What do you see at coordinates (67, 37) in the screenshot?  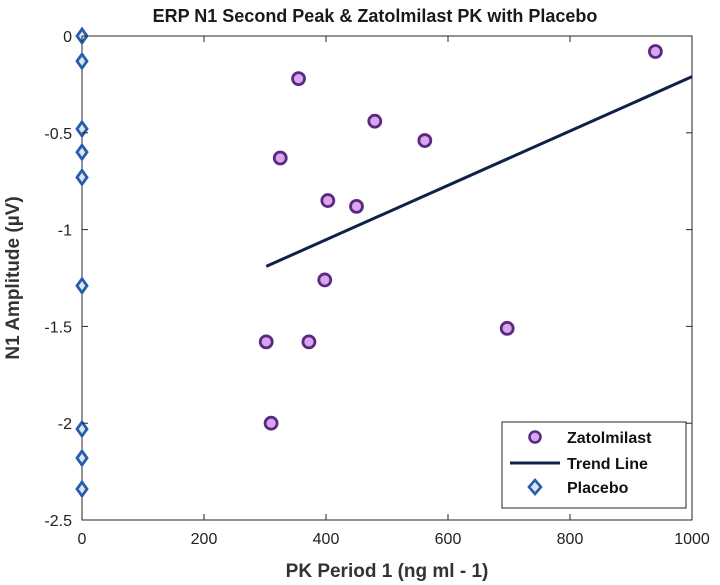 I see `y-tick-label: 0` at bounding box center [67, 37].